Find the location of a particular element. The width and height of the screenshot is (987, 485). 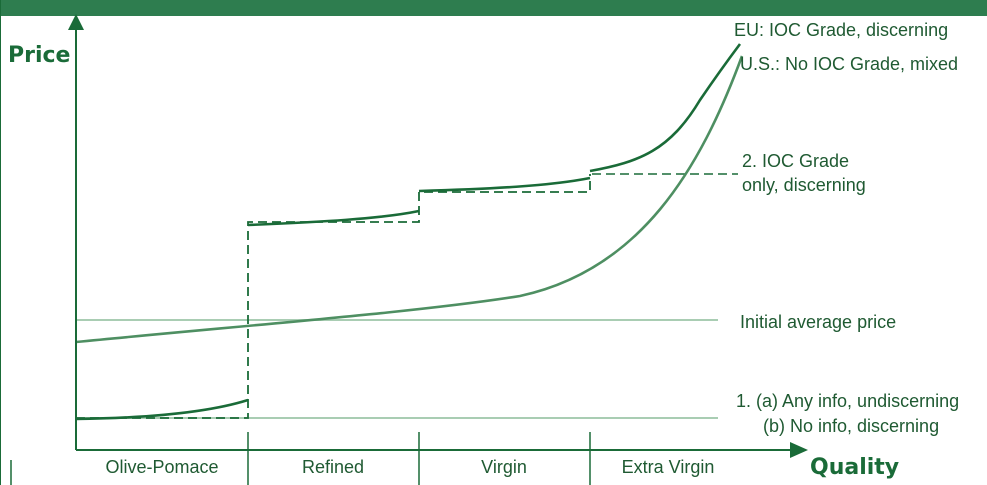

x-axis-arrow-icon is located at coordinates (799, 450).